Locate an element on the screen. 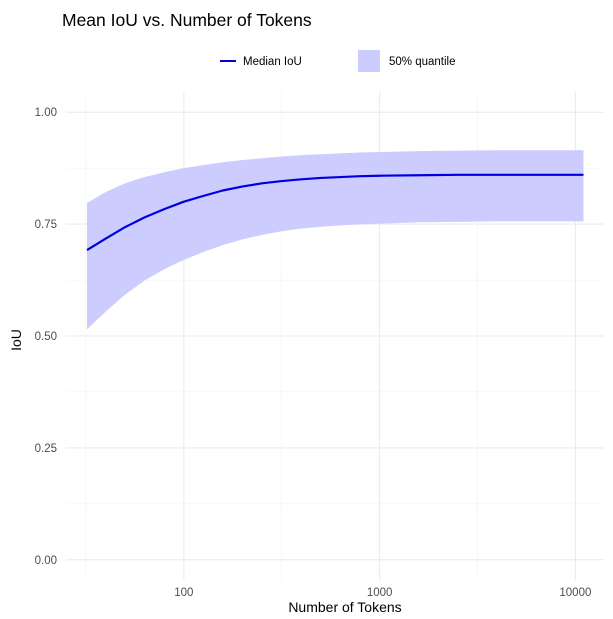 The height and width of the screenshot is (619, 613). x-axis-title: Number of Tokens is located at coordinates (344, 607).